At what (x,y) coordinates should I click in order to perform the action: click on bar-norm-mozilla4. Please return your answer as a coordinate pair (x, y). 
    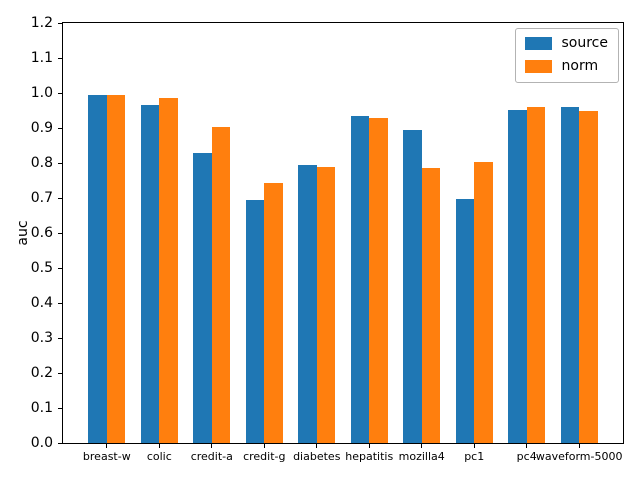
    Looking at the image, I should click on (431, 305).